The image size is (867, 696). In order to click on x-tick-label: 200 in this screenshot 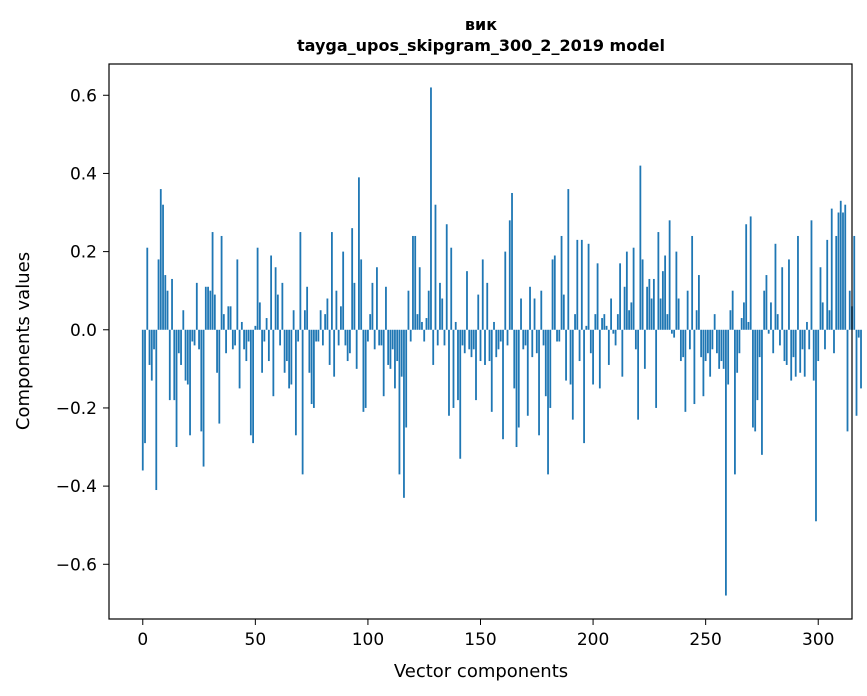, I will do `click(593, 640)`.